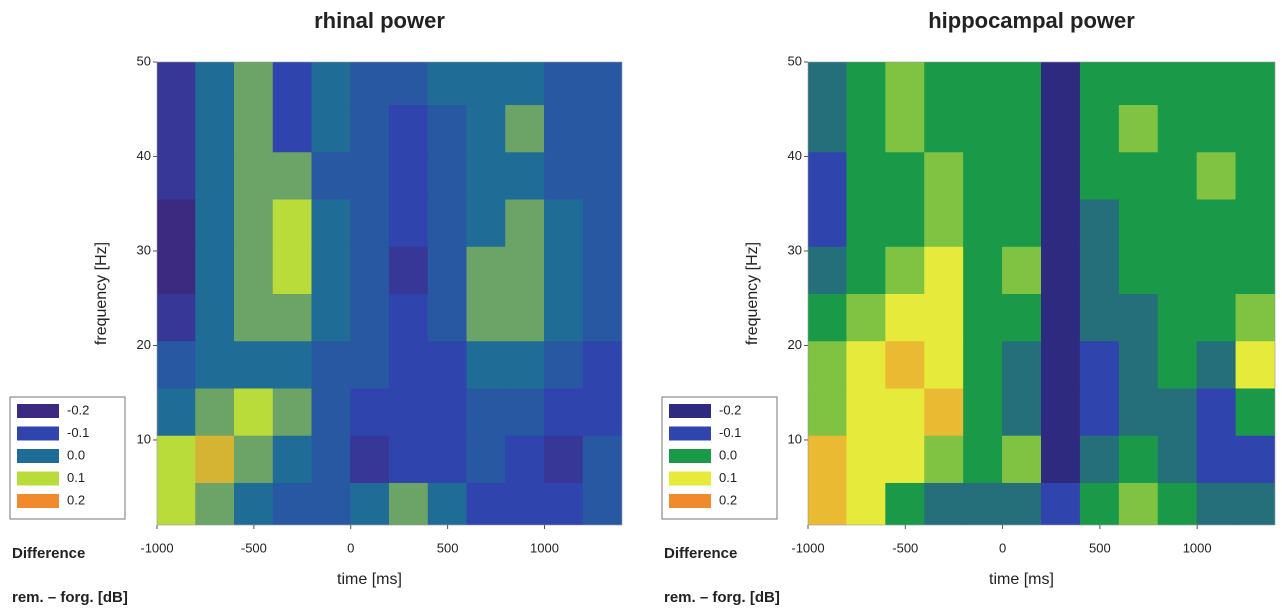  Describe the element at coordinates (76, 454) in the screenshot. I see `legend-label: 0.0` at that location.